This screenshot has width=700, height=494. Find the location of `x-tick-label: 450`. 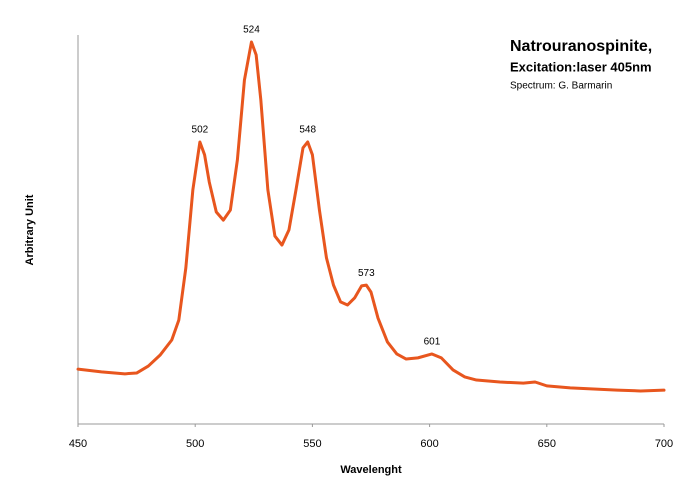

x-tick-label: 450 is located at coordinates (78, 444).